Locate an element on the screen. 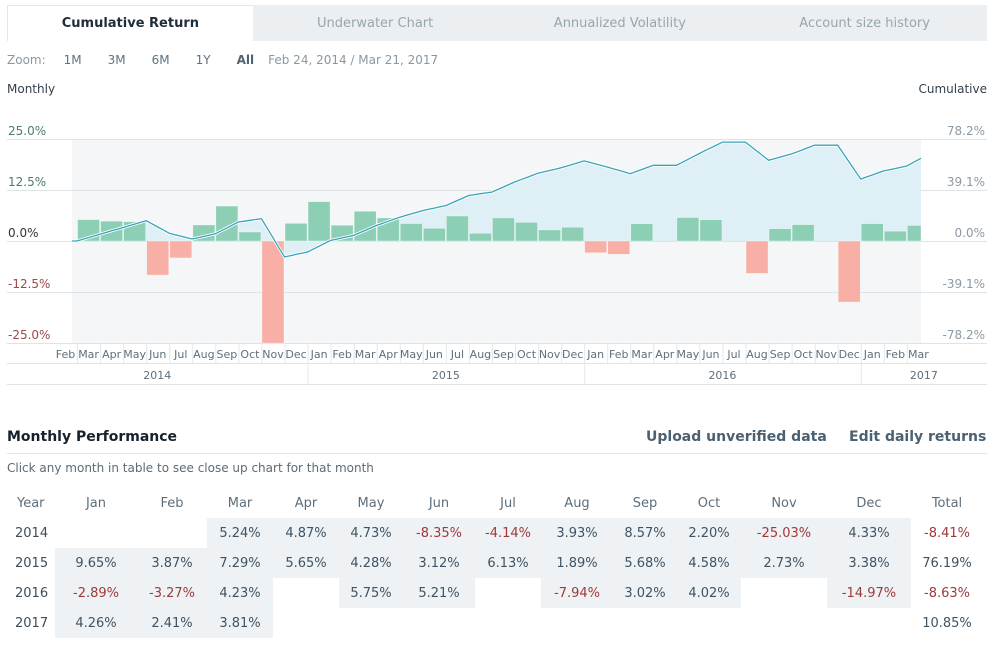 Image resolution: width=1000 pixels, height=650 pixels. x-month-label: Jan is located at coordinates (595, 354).